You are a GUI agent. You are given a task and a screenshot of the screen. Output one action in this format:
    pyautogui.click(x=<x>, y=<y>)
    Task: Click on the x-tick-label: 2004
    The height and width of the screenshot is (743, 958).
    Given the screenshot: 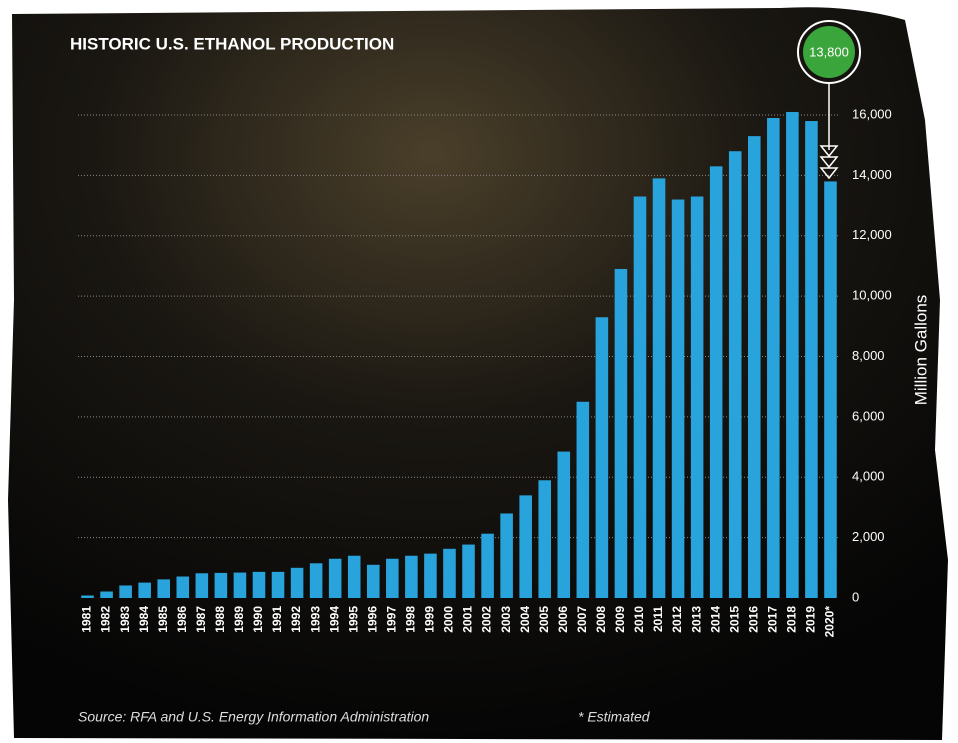 What is the action you would take?
    pyautogui.click(x=525, y=619)
    